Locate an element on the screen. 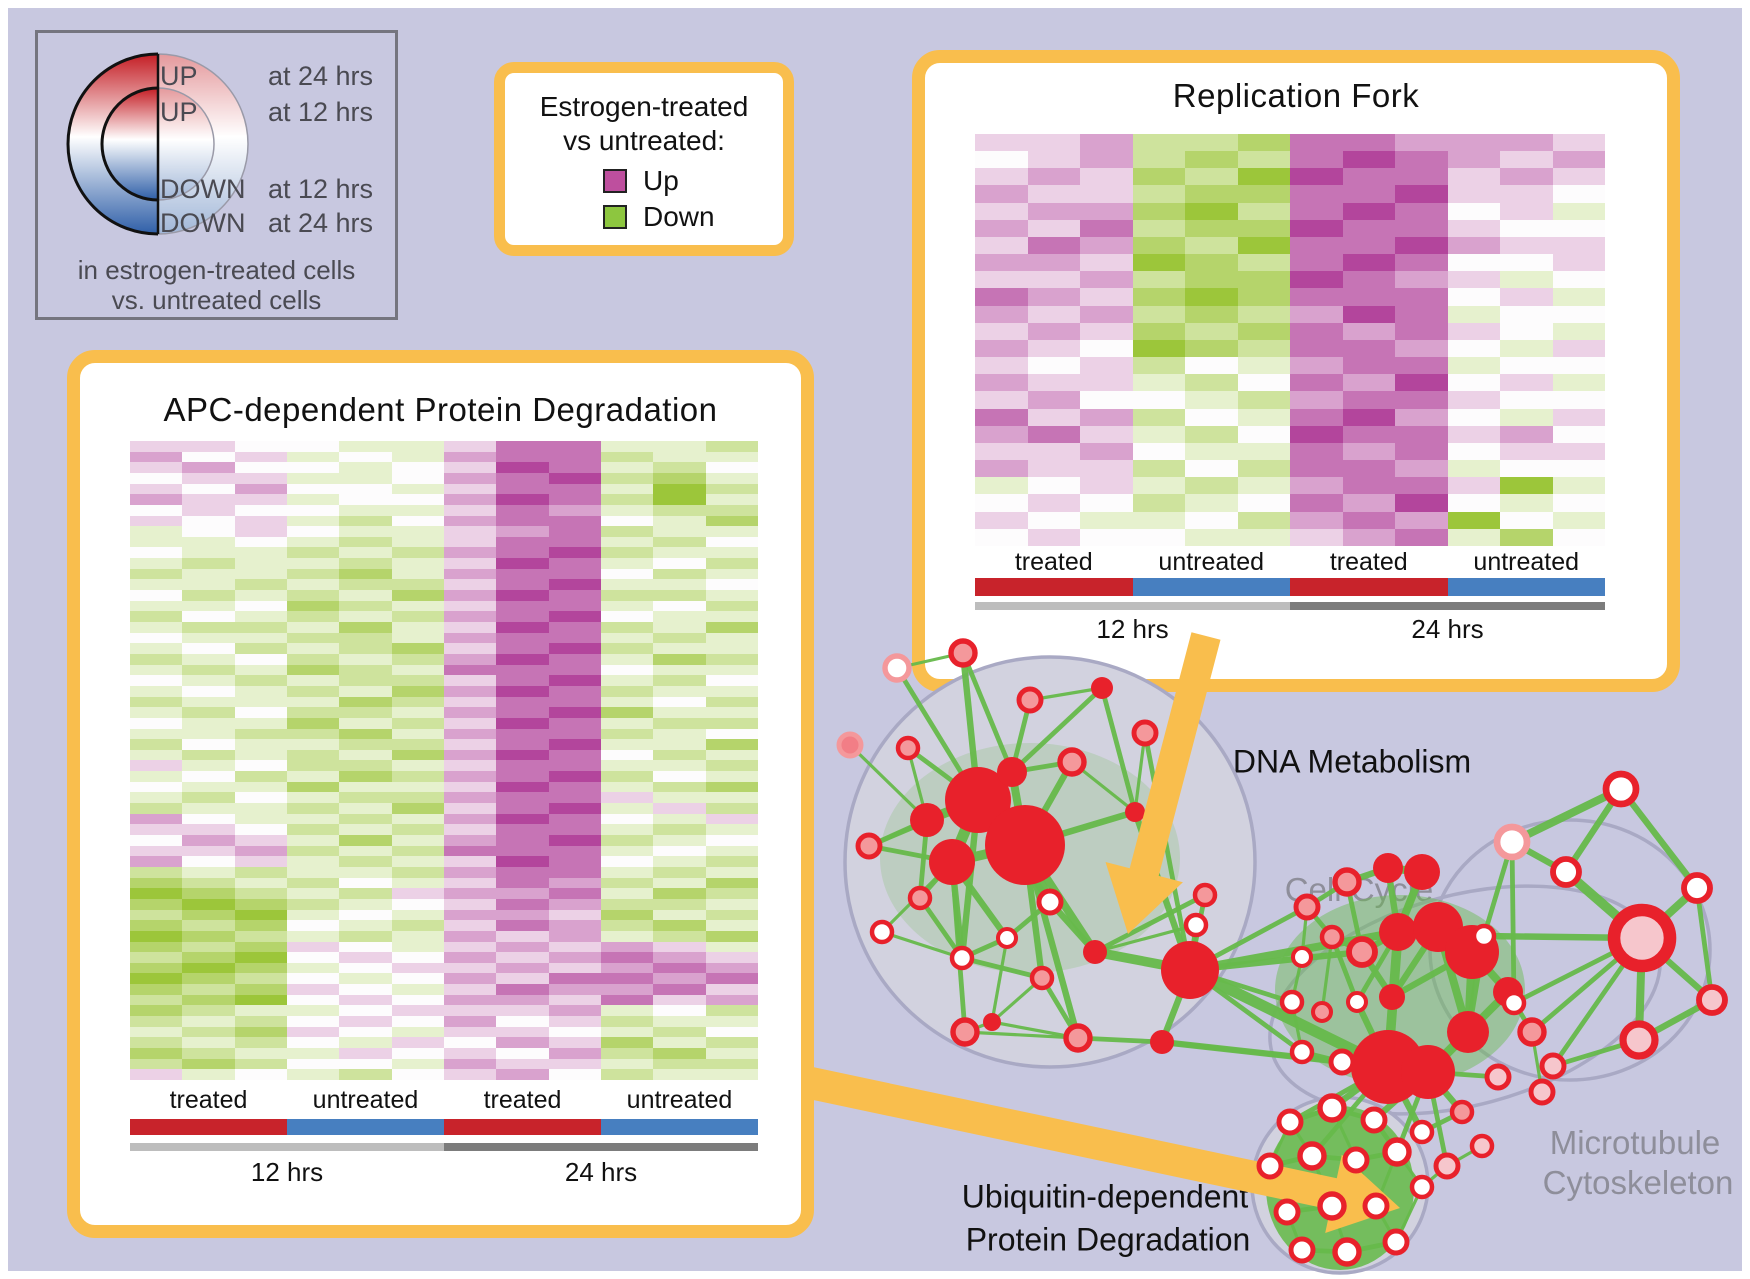 The width and height of the screenshot is (1750, 1279). updown-label-down24: DOWN is located at coordinates (203, 223).